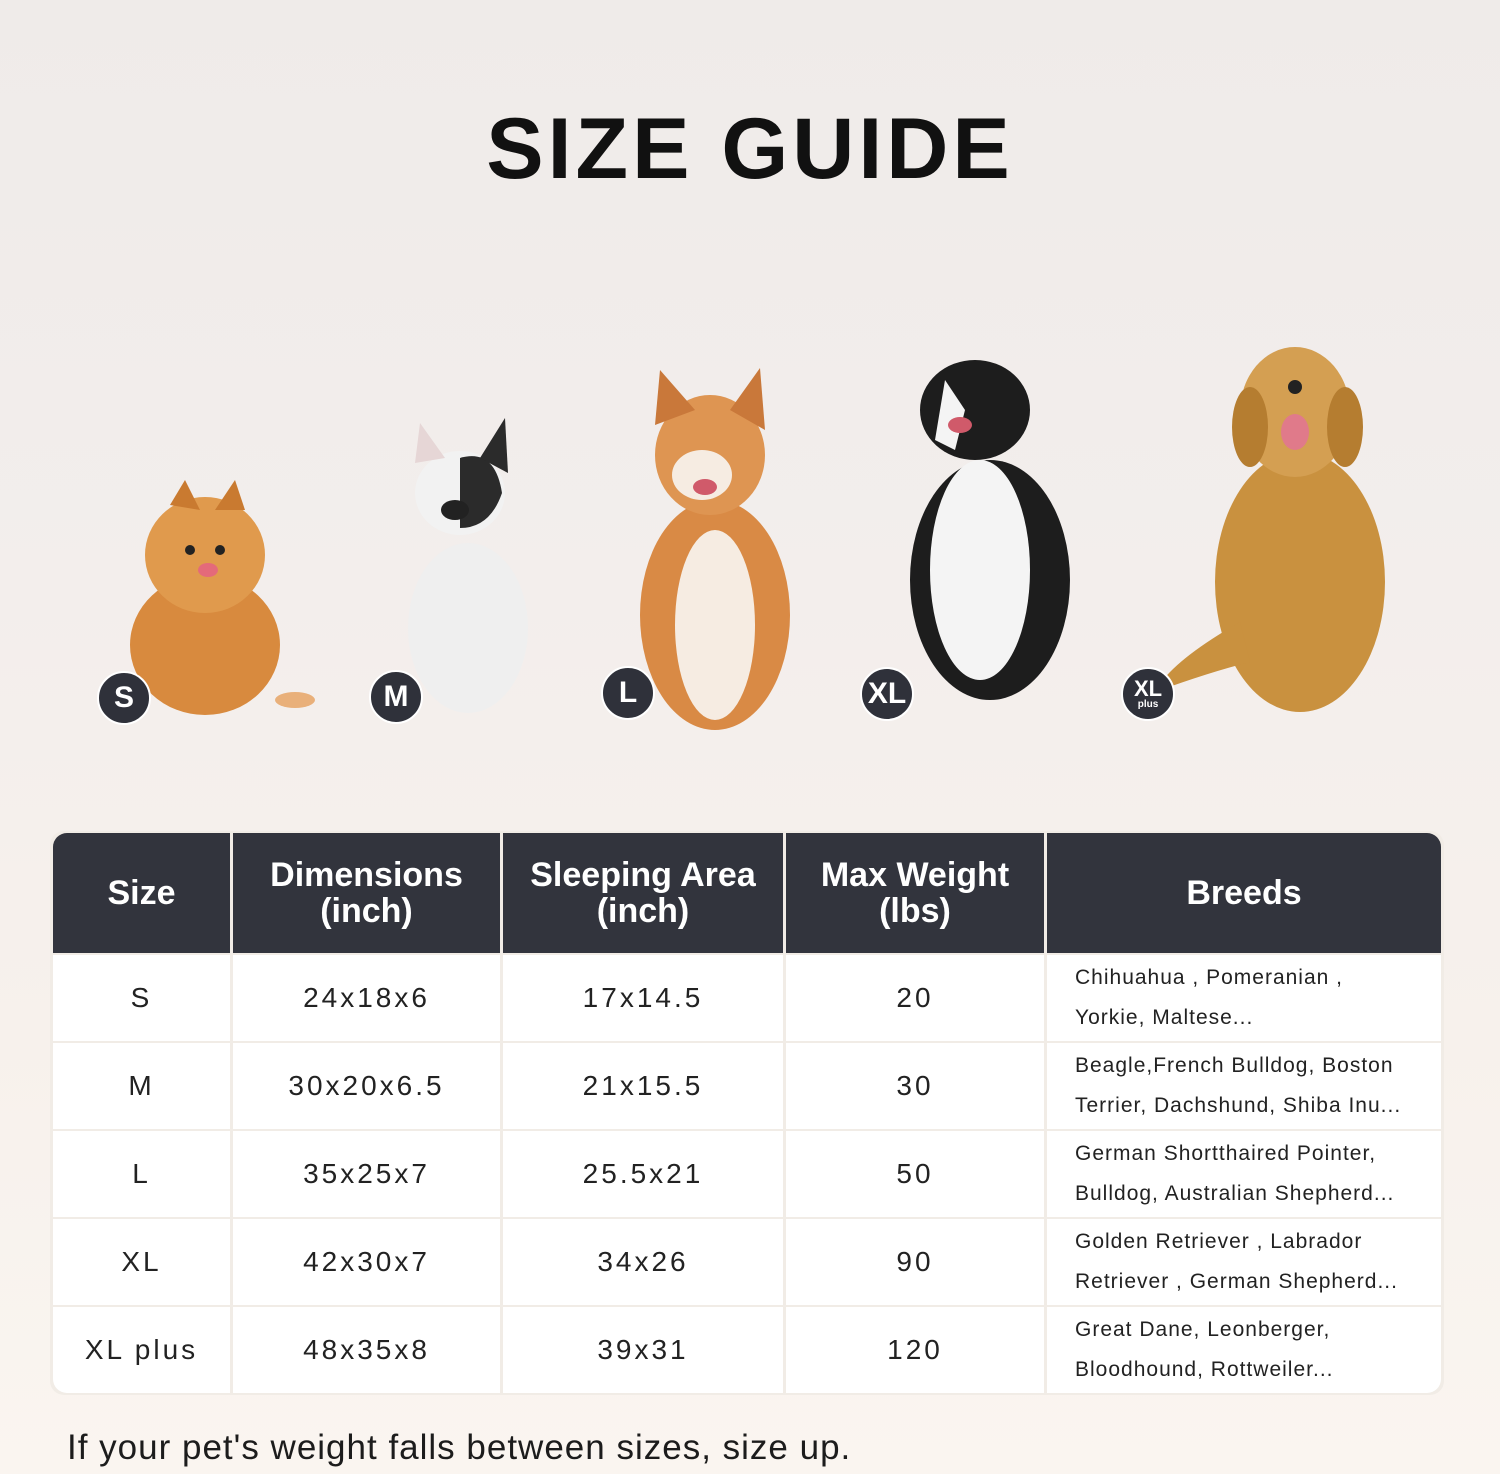 The image size is (1500, 1474). I want to click on cell-dimensions: 24x18x6, so click(366, 998).